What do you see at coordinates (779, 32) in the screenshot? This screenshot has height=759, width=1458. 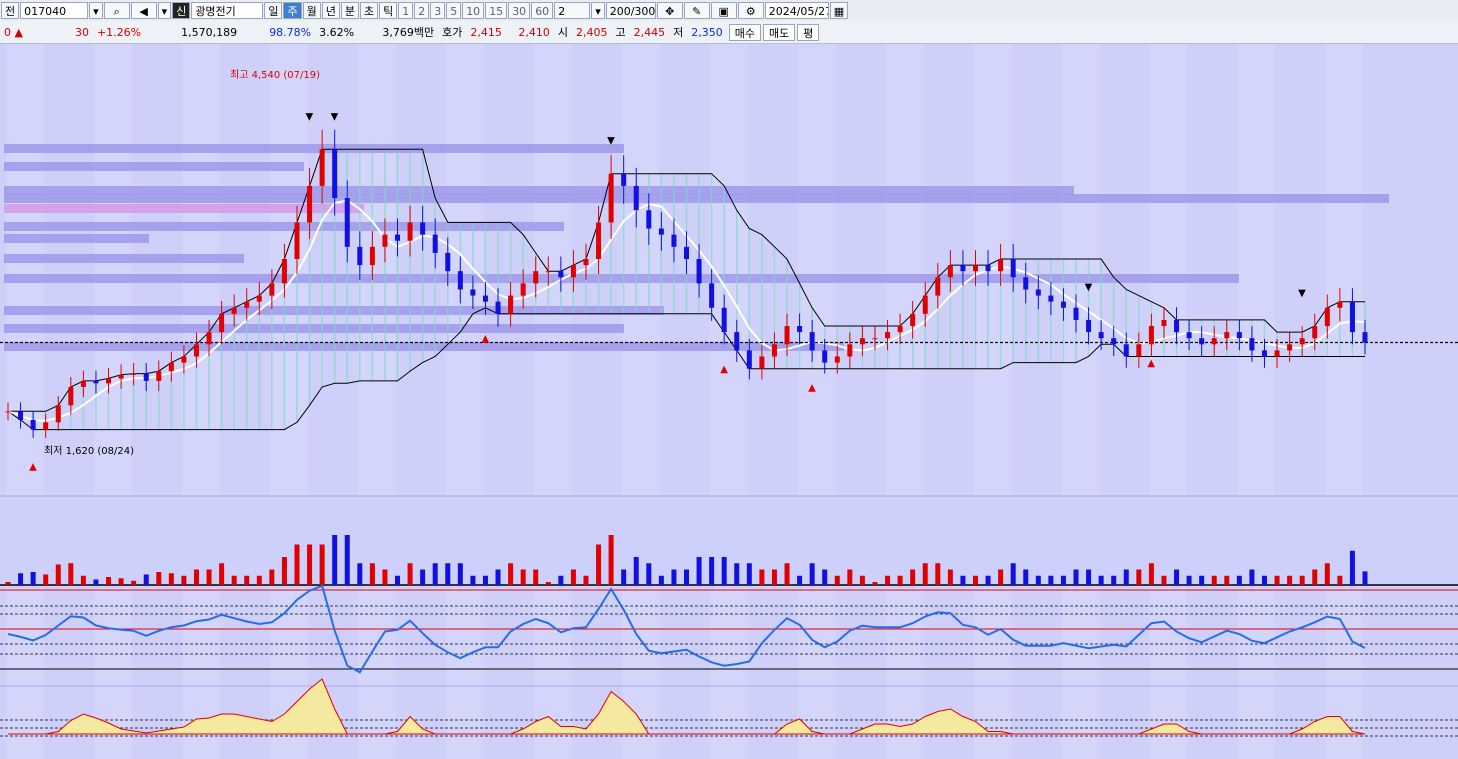 I see `sell-button: 매도` at bounding box center [779, 32].